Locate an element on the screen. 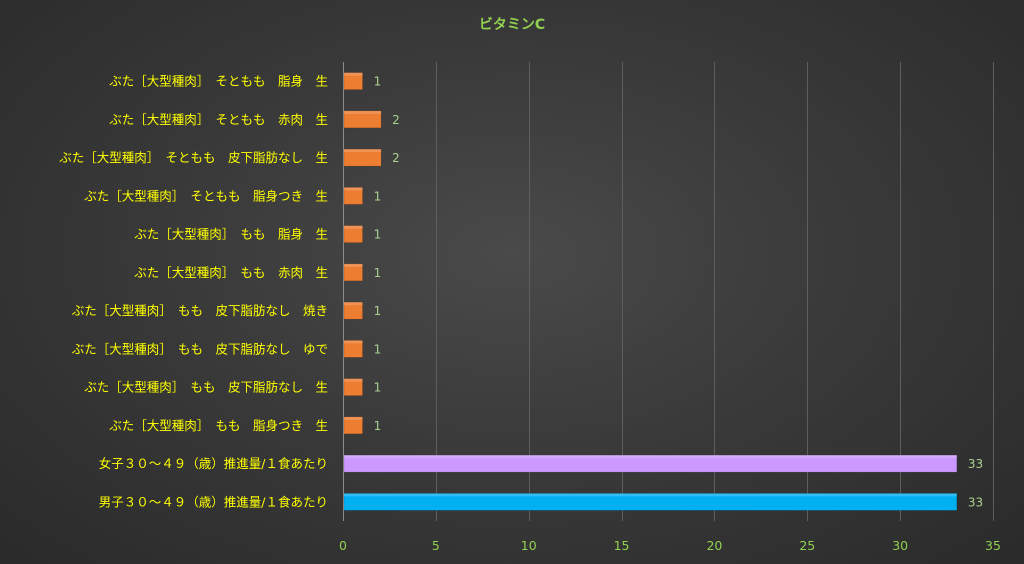  category-label: ぶた［大型種肉］ そともも 皮下脂肪なし 生 is located at coordinates (193, 157).